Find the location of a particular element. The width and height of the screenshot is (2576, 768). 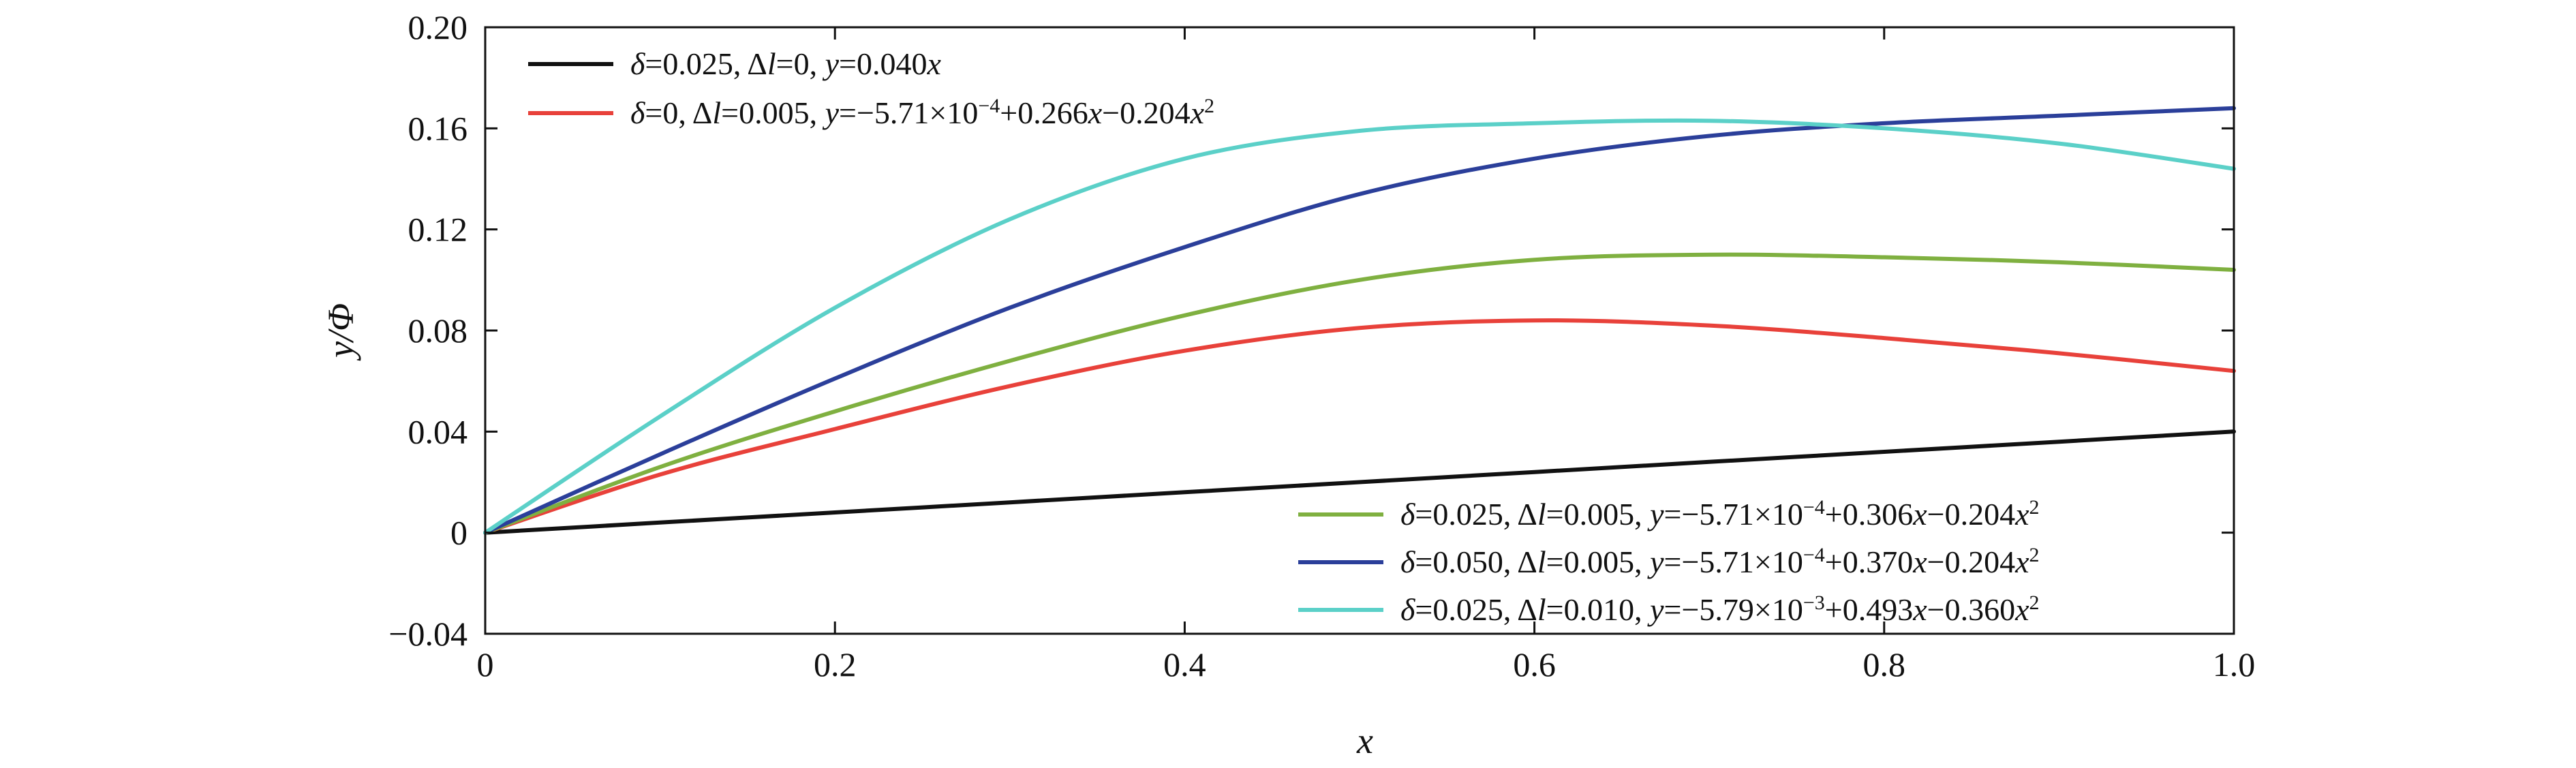

y-tick-label: 0.20 is located at coordinates (438, 27).